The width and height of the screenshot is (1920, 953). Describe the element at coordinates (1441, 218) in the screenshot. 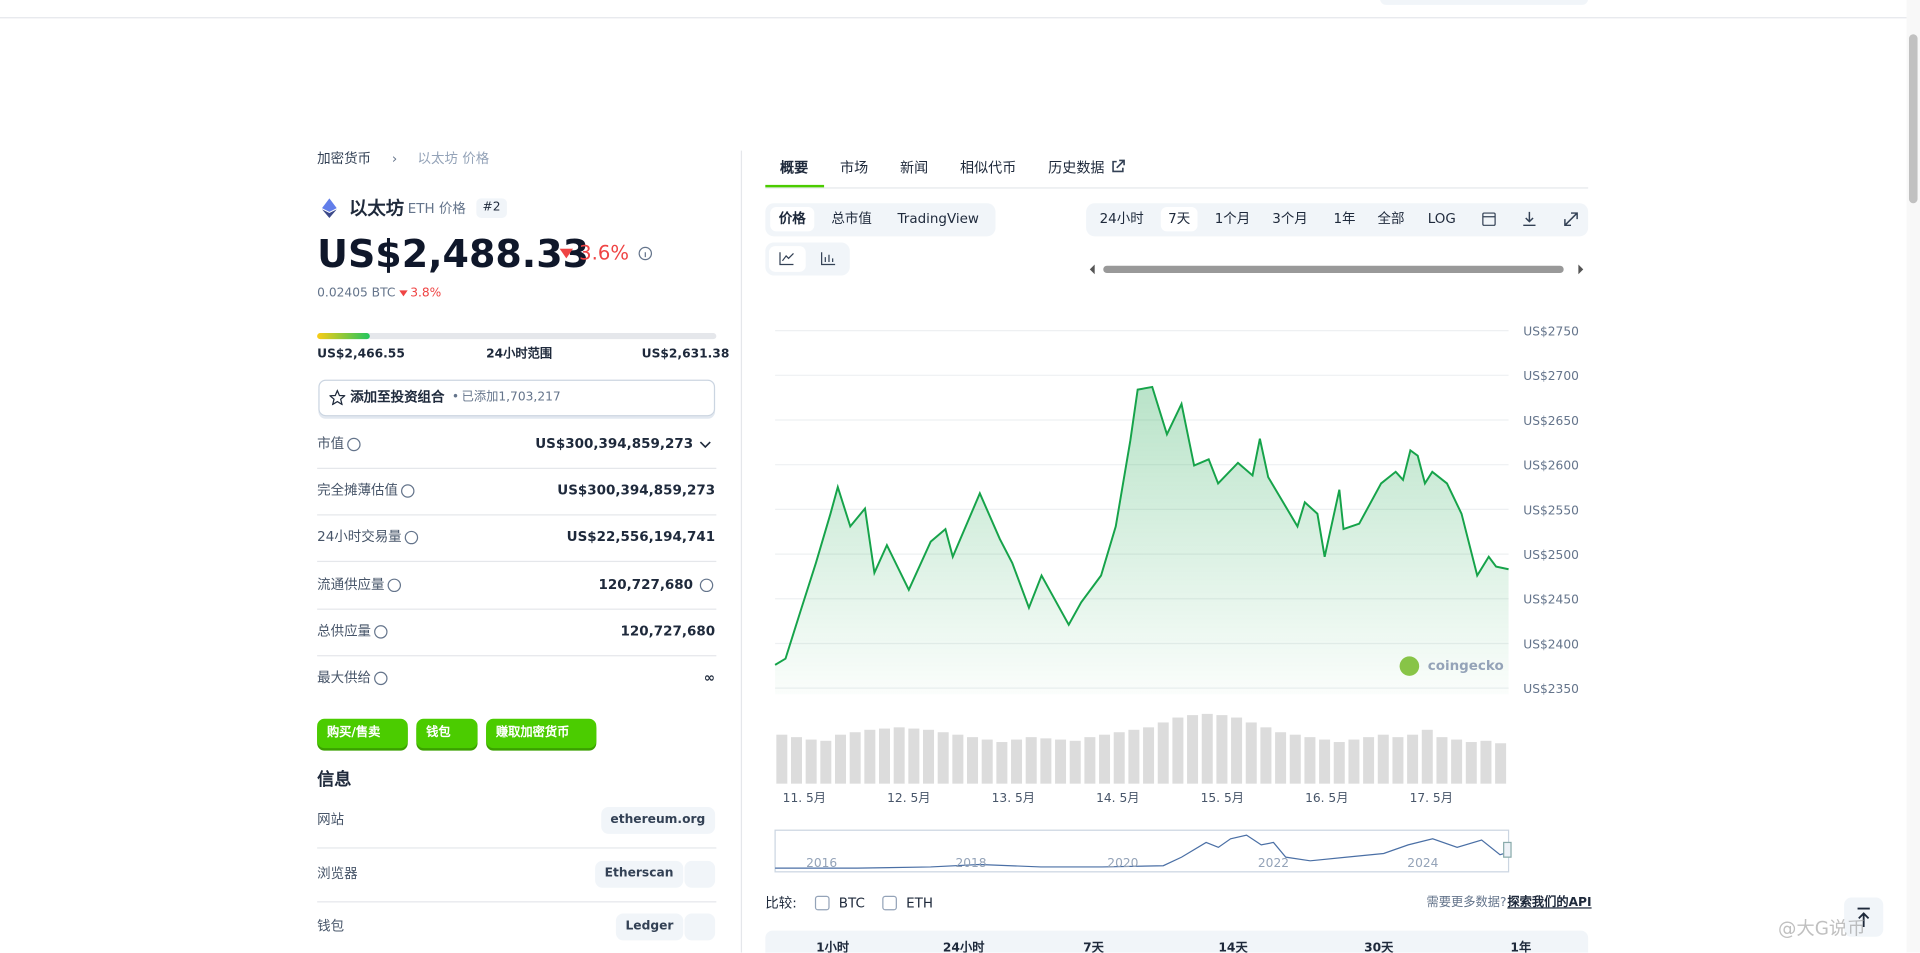

I see `range-tab: LOG` at that location.